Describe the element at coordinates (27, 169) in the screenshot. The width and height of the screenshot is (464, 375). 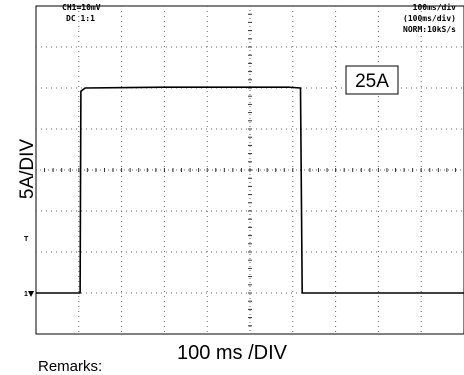
I see `y-axis-label: 5A/DIV` at that location.